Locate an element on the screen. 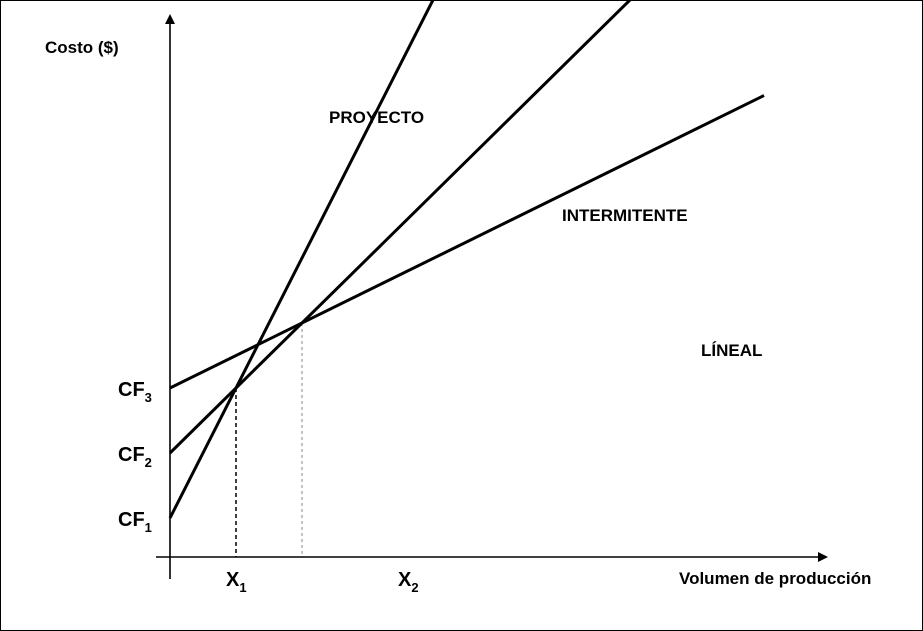  series-label-intermitente: INTERMITENTE is located at coordinates (625, 215).